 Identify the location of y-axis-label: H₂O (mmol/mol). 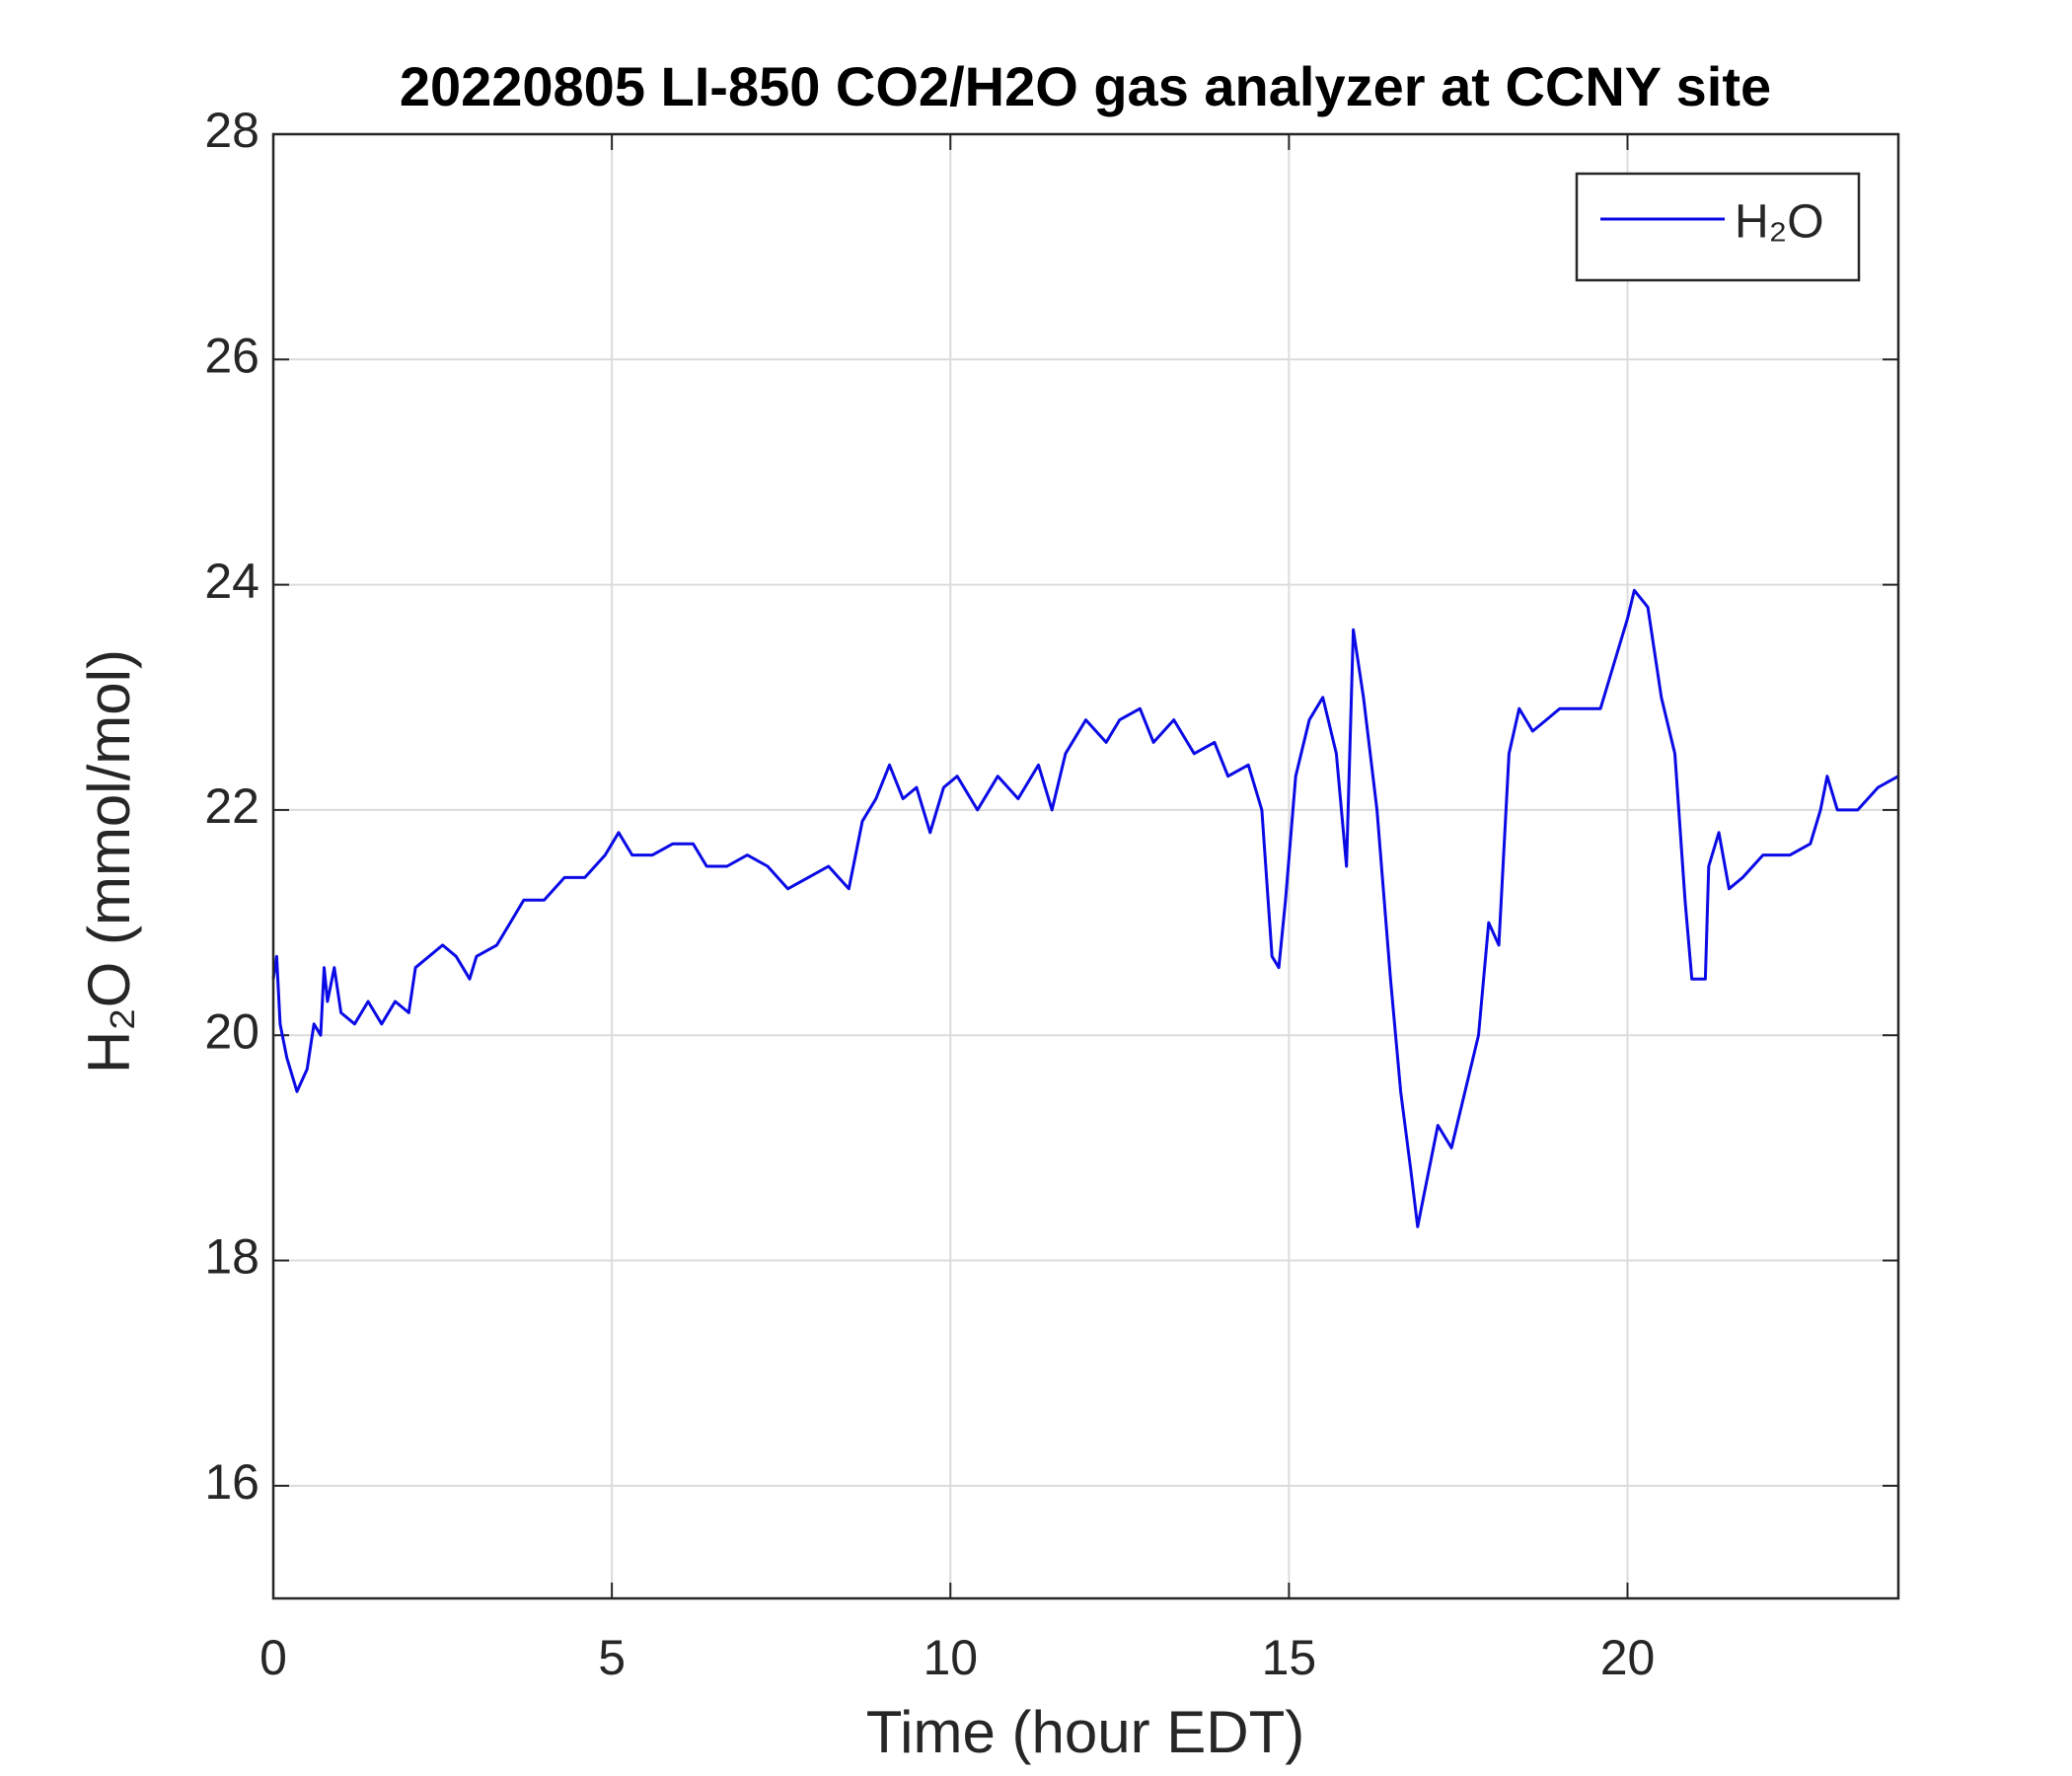
(109, 861).